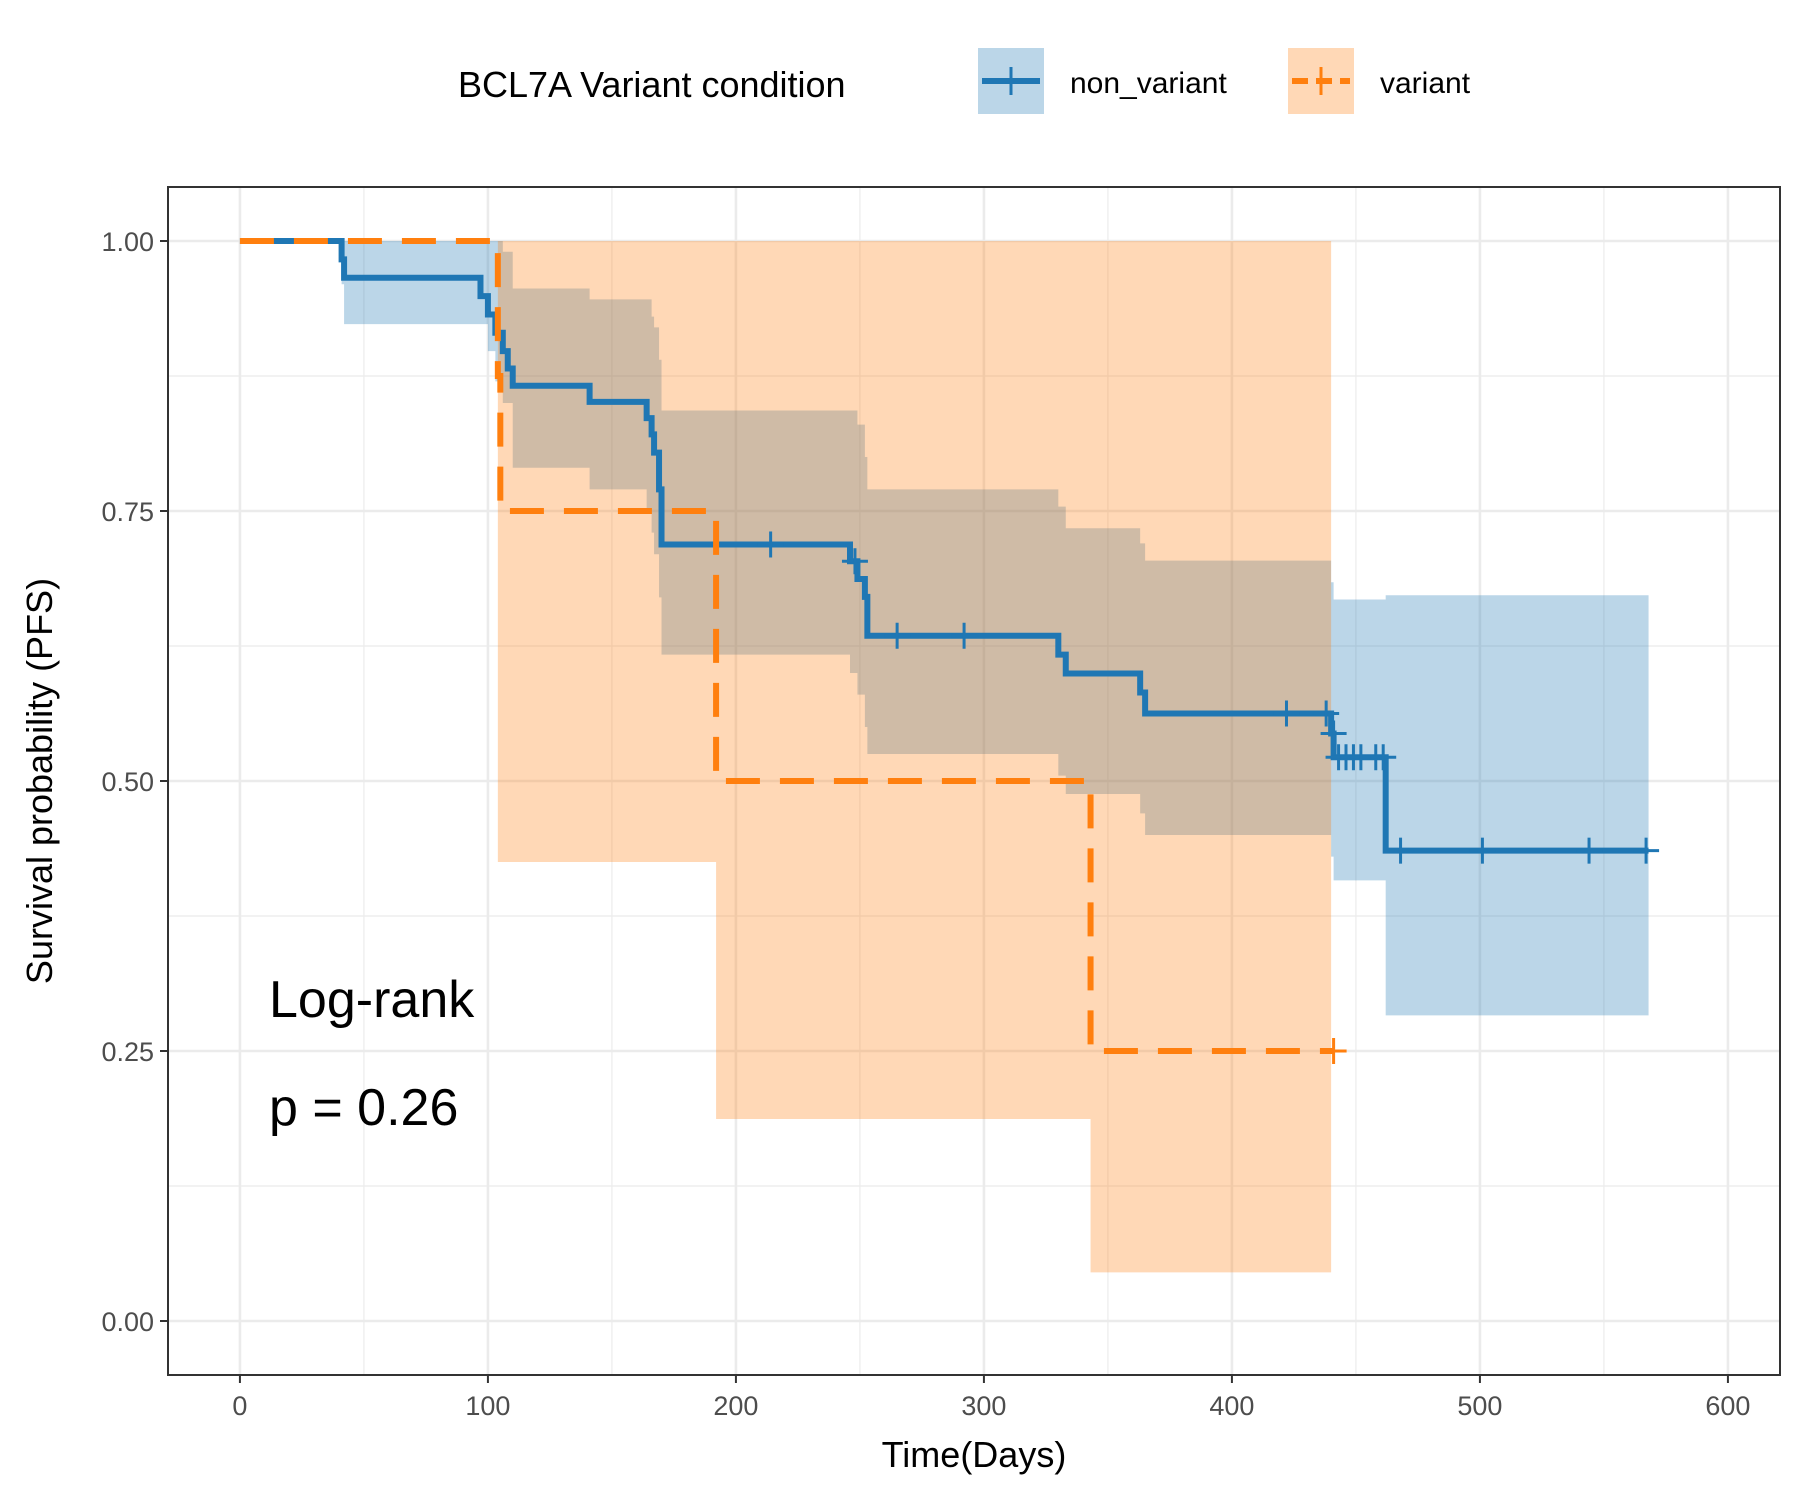  I want to click on annotation-test-name: Log-rank, so click(372, 1000).